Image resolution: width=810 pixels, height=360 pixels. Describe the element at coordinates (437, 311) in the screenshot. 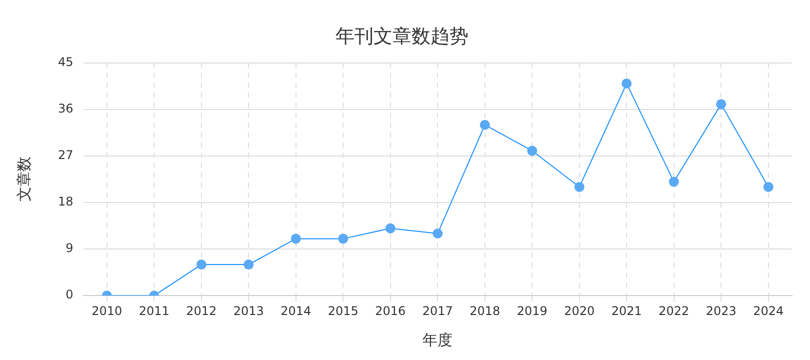

I see `x-tick-label: 2017` at that location.